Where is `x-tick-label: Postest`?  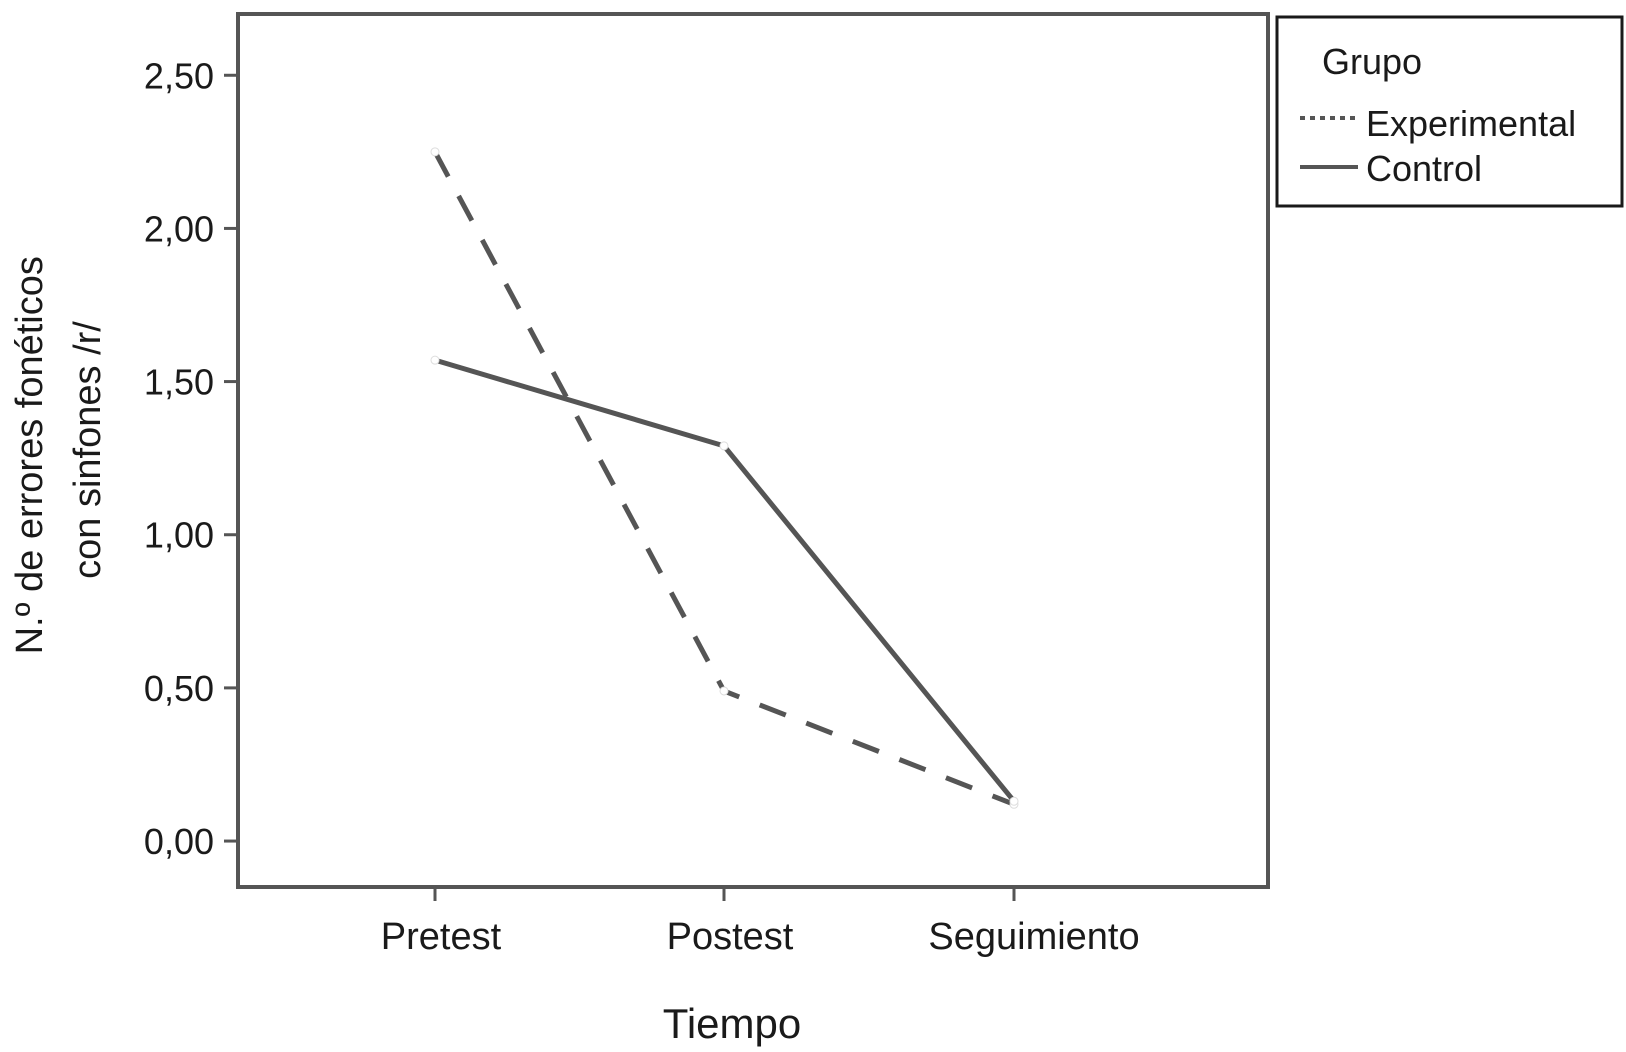 x-tick-label: Postest is located at coordinates (730, 937).